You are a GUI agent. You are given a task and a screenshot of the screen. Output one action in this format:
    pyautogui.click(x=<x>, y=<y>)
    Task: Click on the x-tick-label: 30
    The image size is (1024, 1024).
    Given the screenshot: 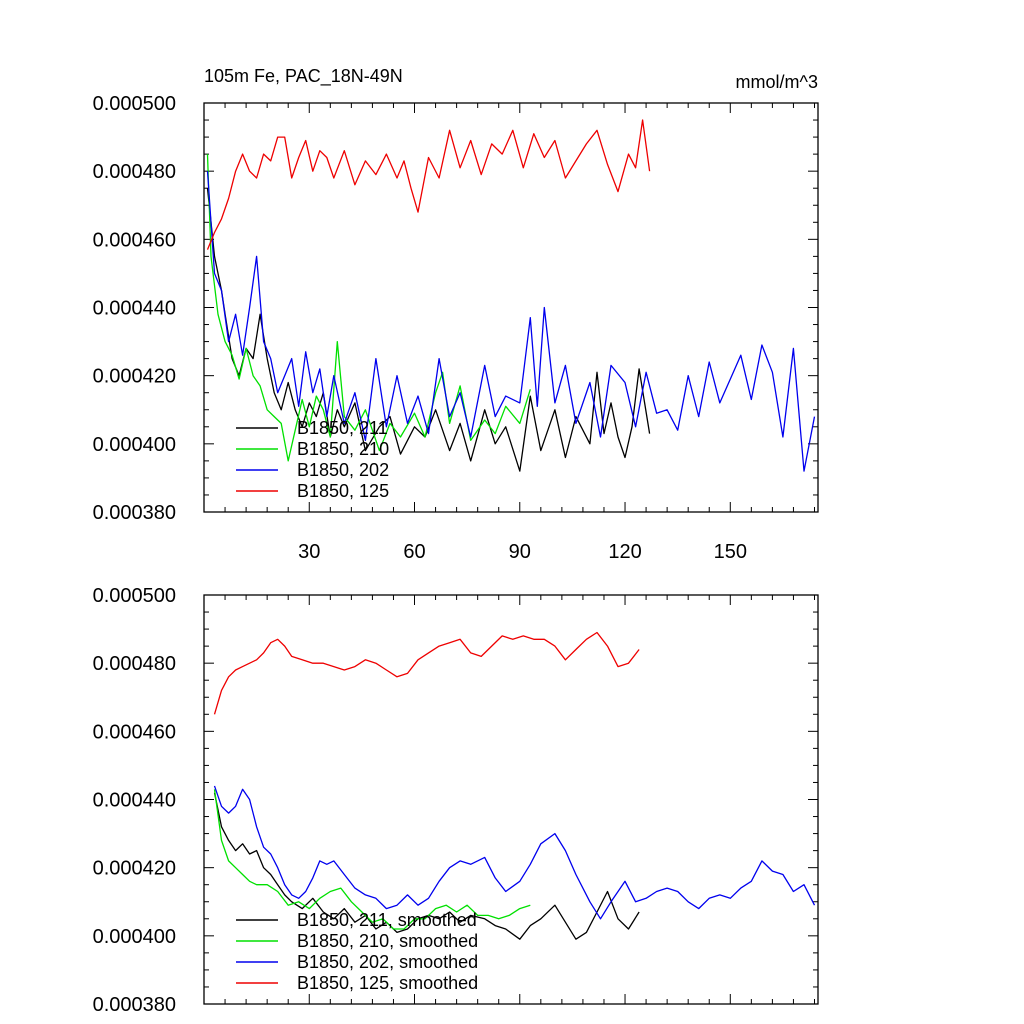 What is the action you would take?
    pyautogui.click(x=309, y=552)
    